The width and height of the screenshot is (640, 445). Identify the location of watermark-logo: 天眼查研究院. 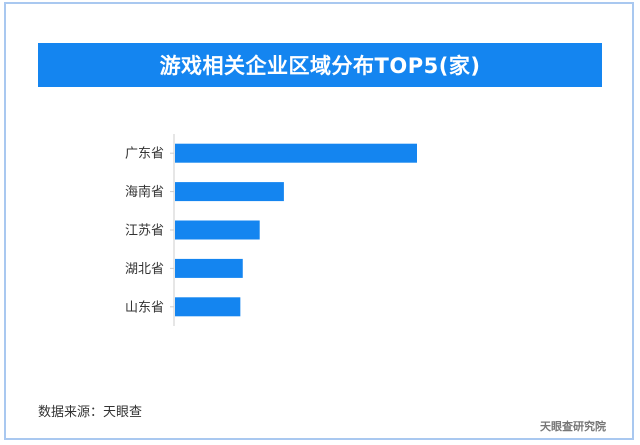
(573, 426).